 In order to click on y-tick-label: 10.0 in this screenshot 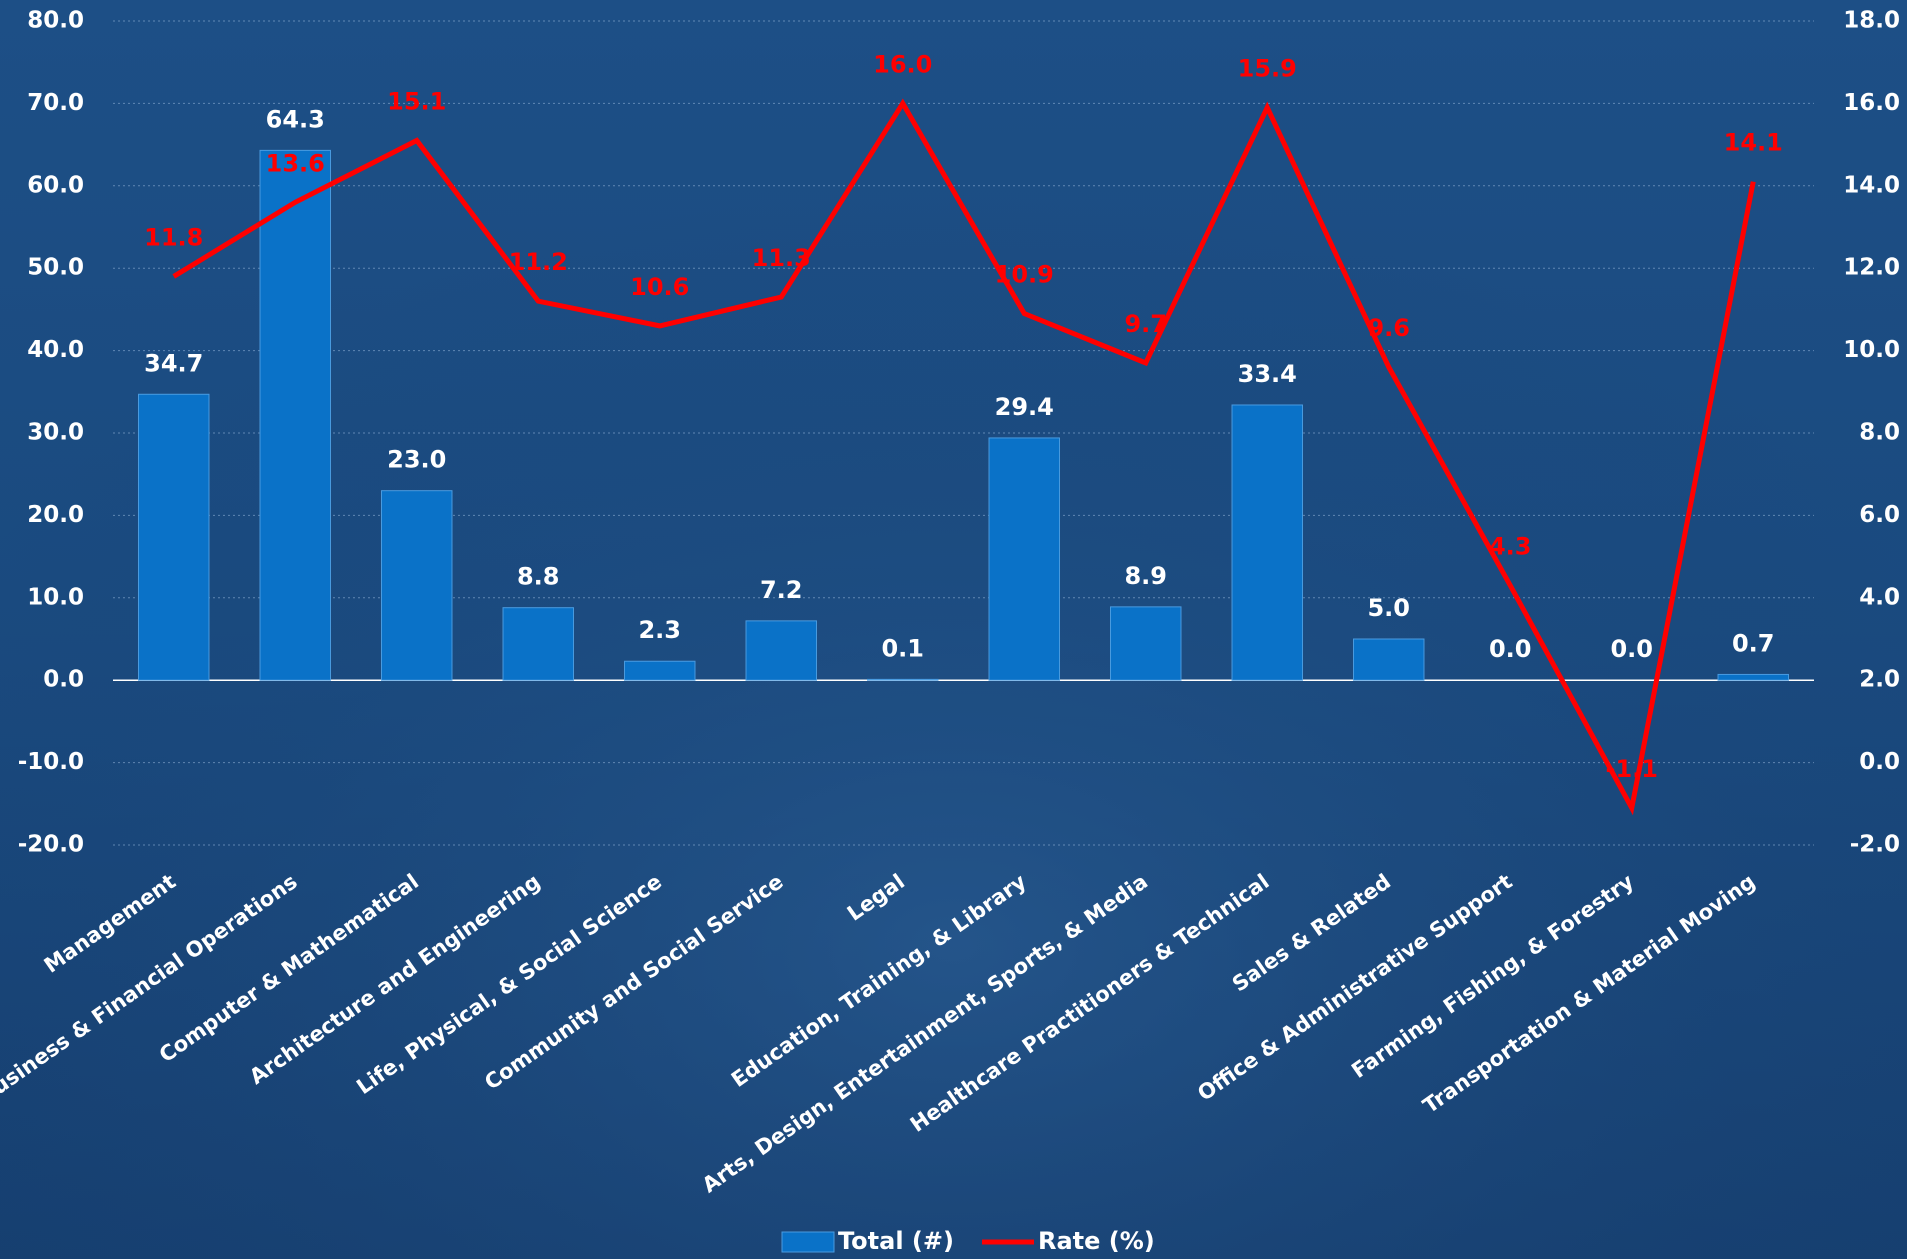, I will do `click(55, 597)`.